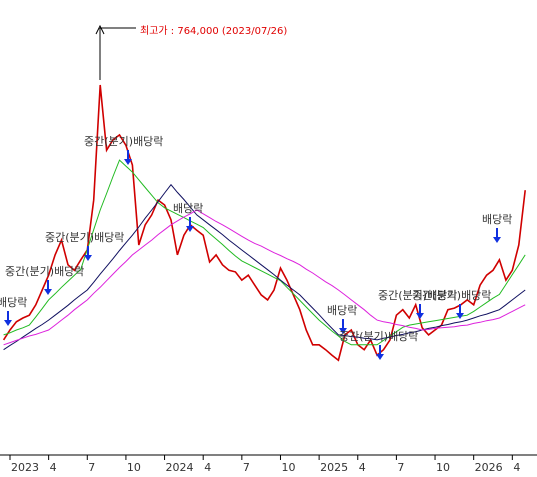 This screenshot has width=537, height=477. I want to click on x-tick-label: 2025, so click(334, 467).